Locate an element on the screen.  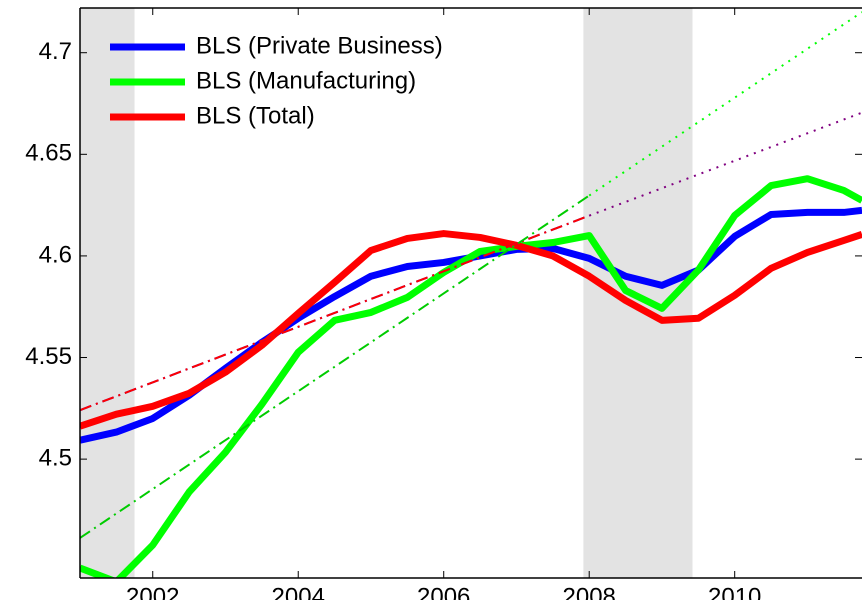
x-tick-label: 2004 is located at coordinates (298, 591).